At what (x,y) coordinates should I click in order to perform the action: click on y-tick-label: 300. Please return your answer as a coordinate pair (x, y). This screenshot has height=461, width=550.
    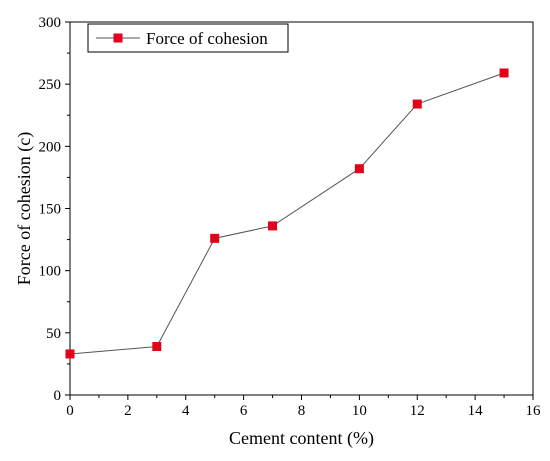
    Looking at the image, I should click on (50, 23).